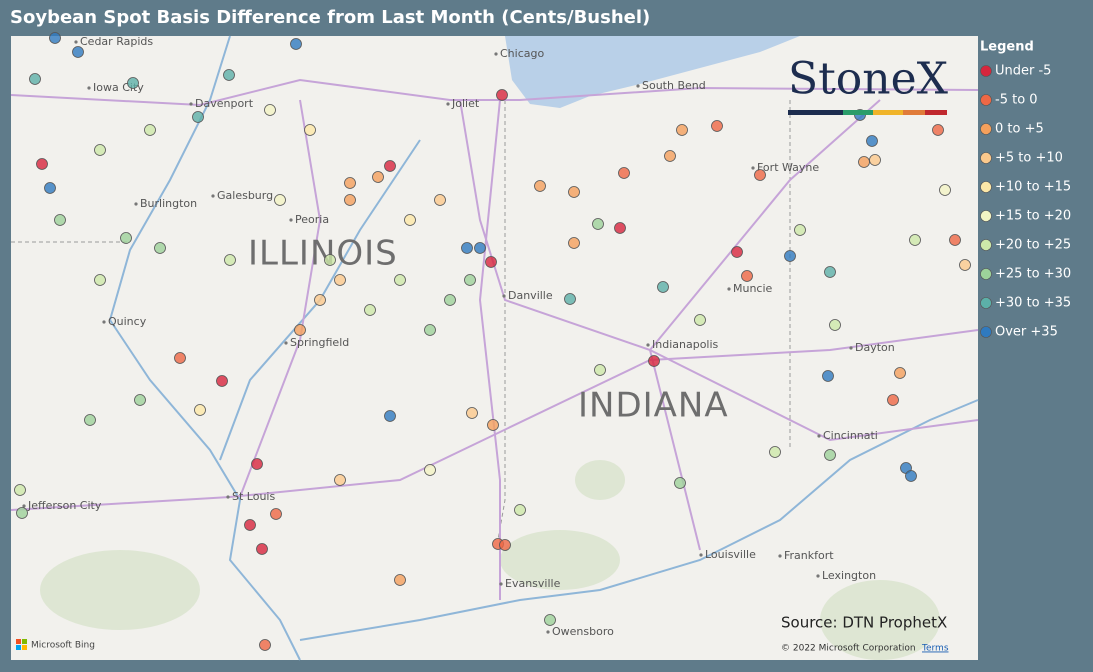 This screenshot has width=1093, height=672. I want to click on legend-label: Over +35, so click(1026, 332).